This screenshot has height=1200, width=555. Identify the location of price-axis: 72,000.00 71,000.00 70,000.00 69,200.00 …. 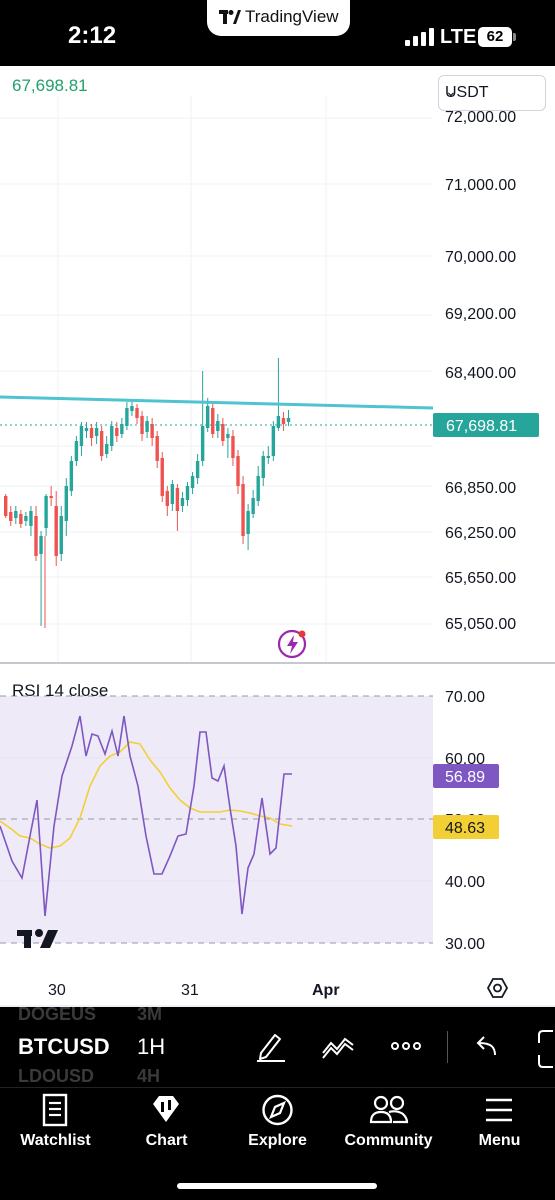
(480, 371).